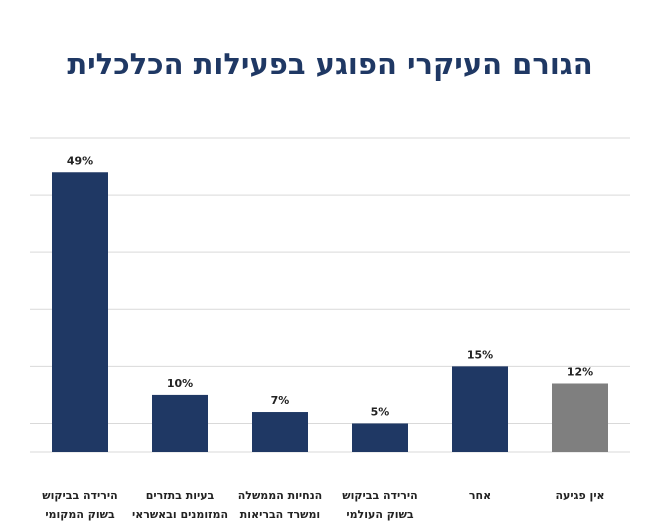  Describe the element at coordinates (180, 514) in the screenshot. I see `x-tick-label: המזומנים ובאשראי` at that location.